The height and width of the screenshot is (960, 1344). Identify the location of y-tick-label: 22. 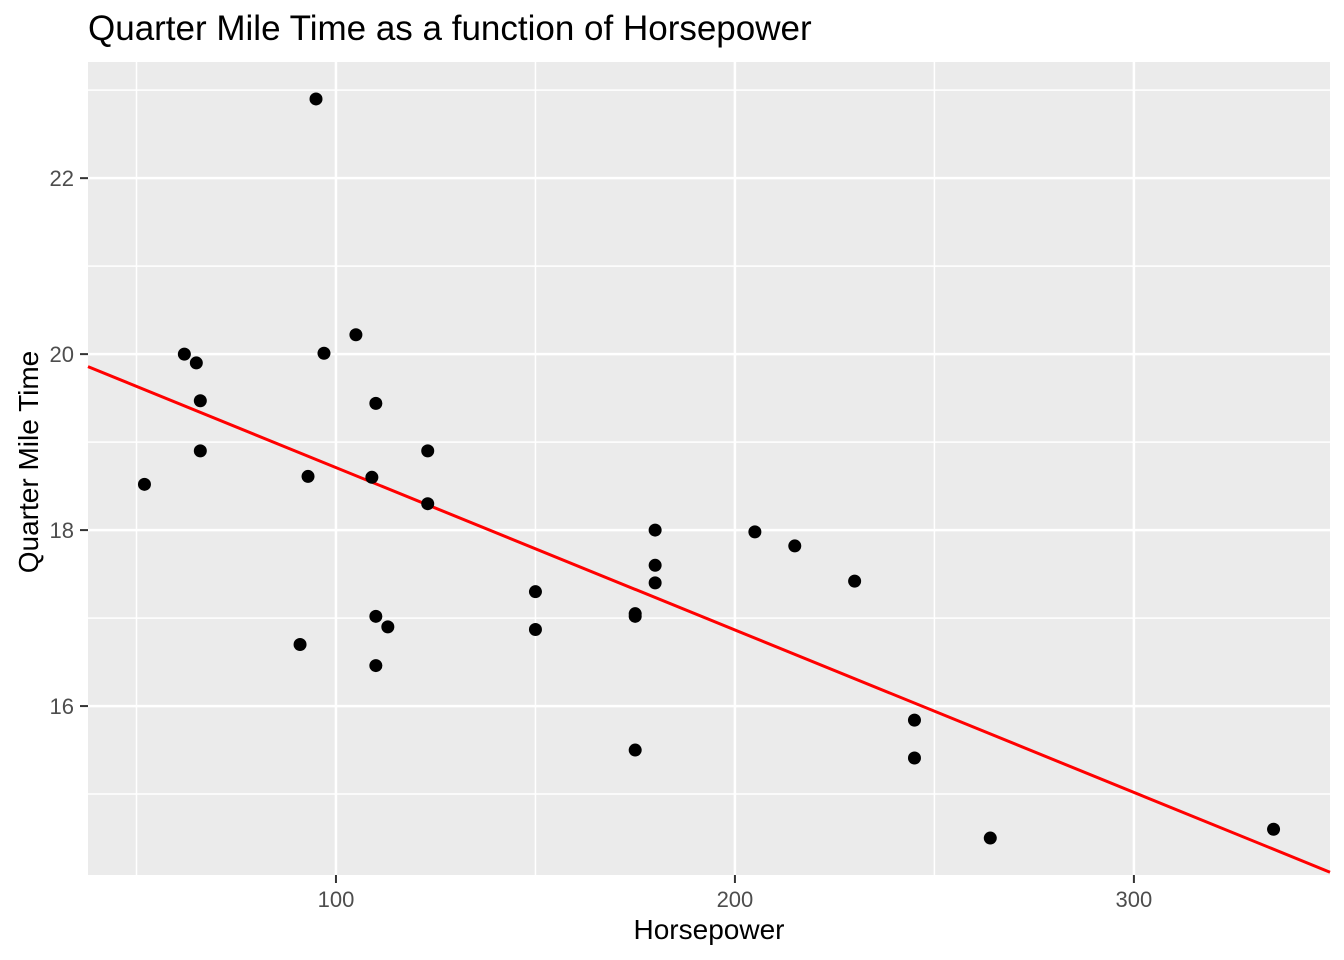
(62, 178).